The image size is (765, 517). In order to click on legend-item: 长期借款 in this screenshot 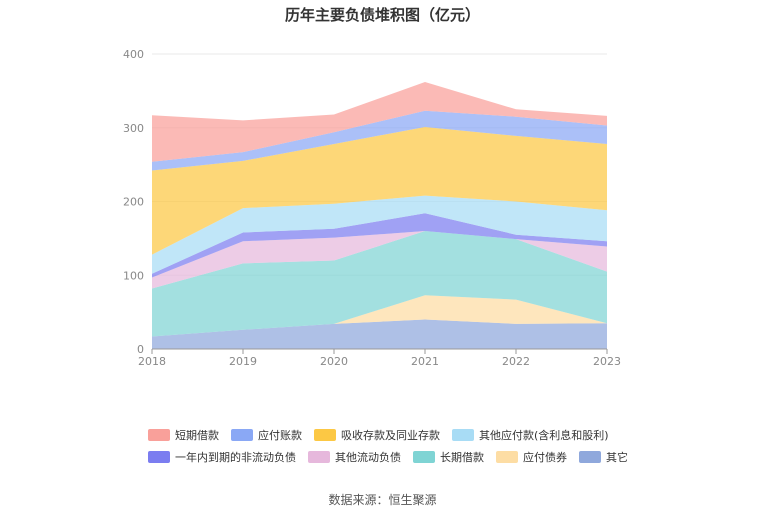, I will do `click(448, 457)`.